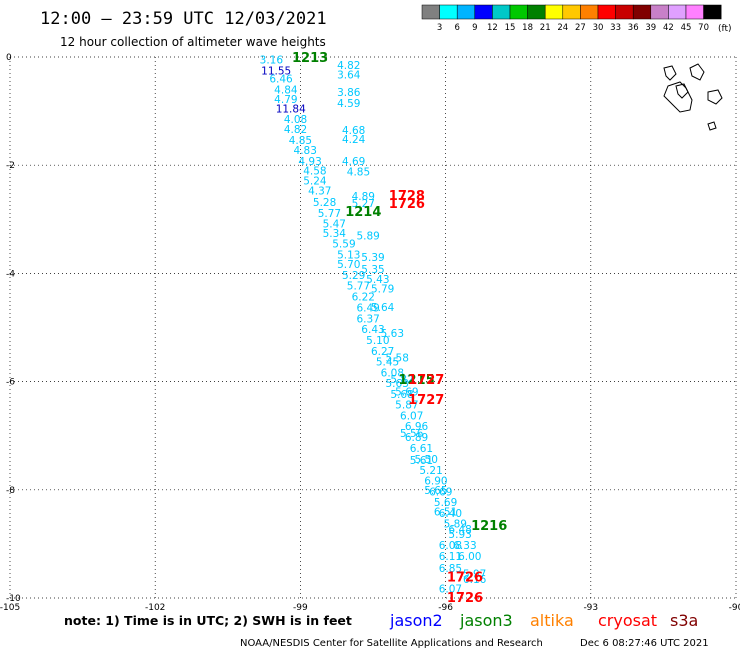 This screenshot has height=650, width=740. Describe the element at coordinates (392, 373) in the screenshot. I see `swh-value: 6.08` at that location.